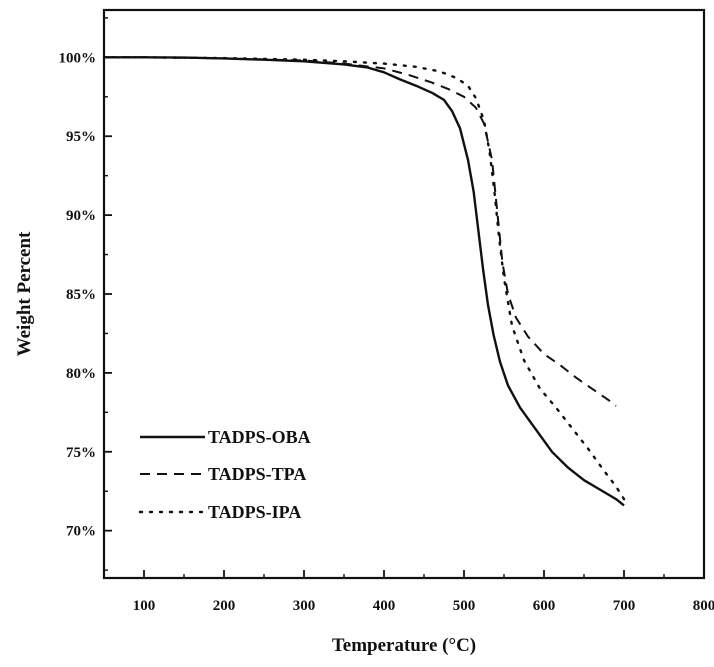 The width and height of the screenshot is (714, 667). Describe the element at coordinates (404, 645) in the screenshot. I see `x-axis-title: Temperature (°C)` at that location.